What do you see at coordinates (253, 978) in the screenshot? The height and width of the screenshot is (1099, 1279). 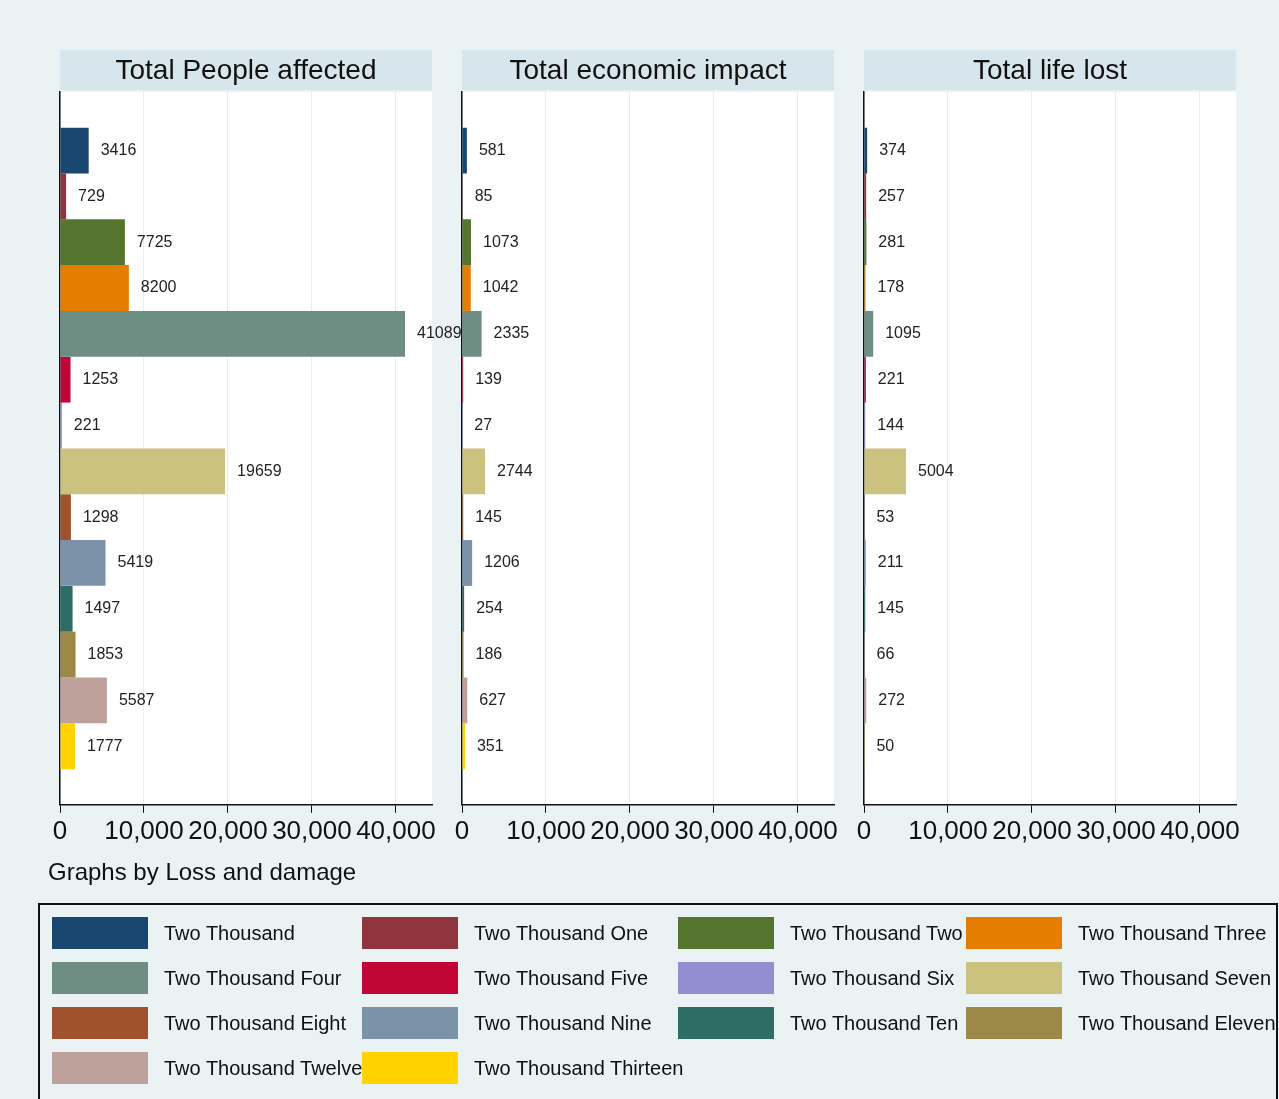 I see `legend-label: Two Thousand Four` at bounding box center [253, 978].